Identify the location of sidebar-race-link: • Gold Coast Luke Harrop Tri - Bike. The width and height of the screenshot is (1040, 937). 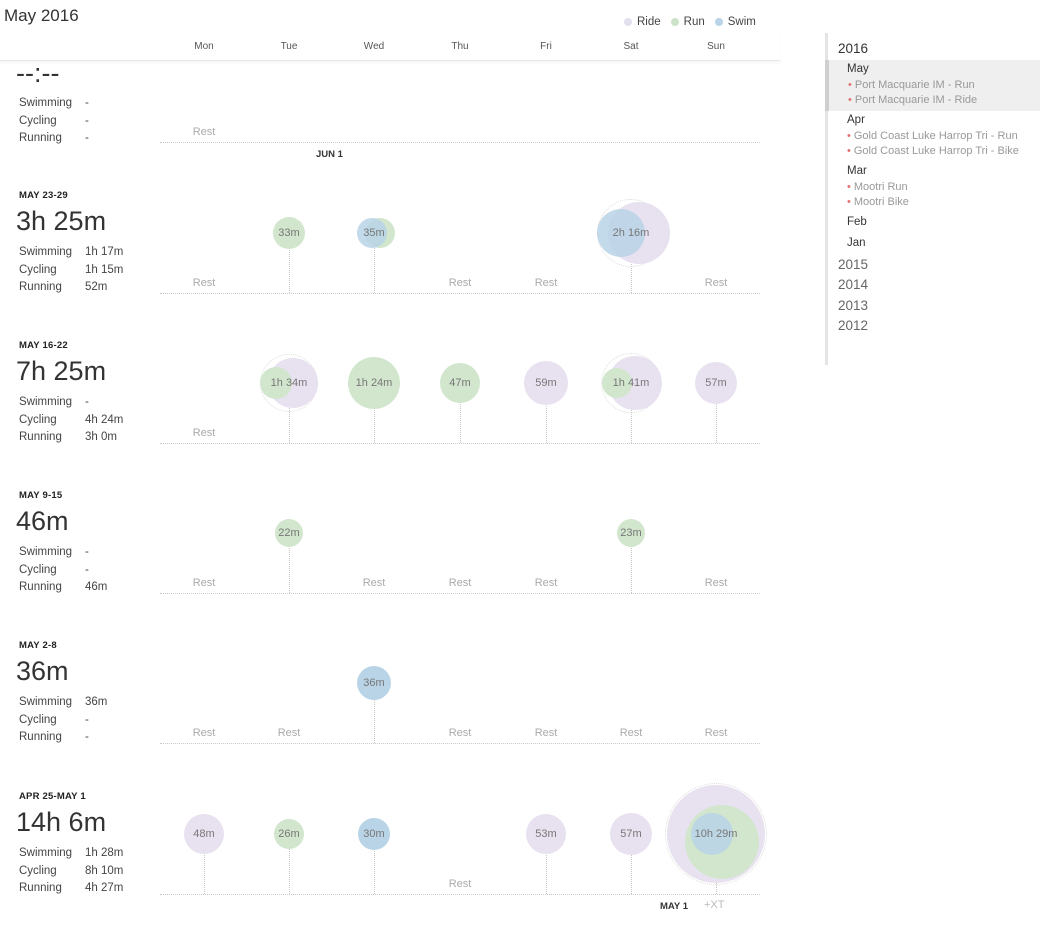
(934, 151).